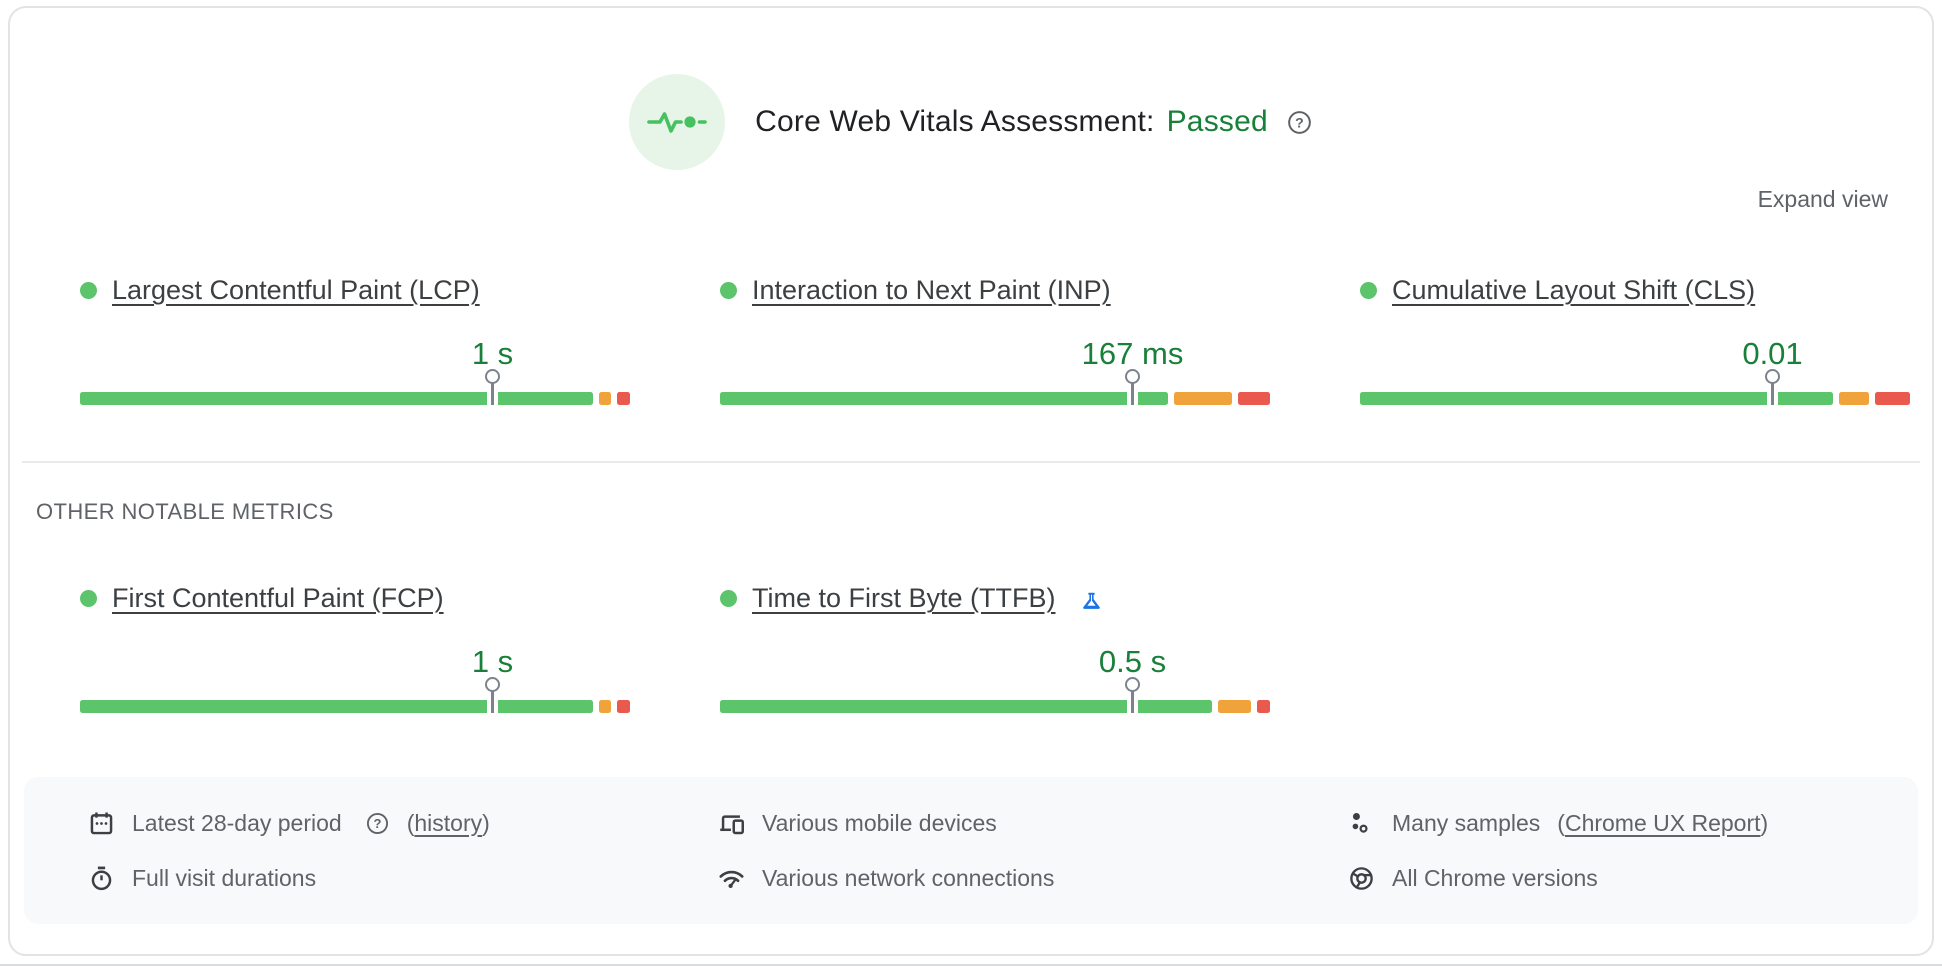  I want to click on metric-value: 0.5 s, so click(1132, 661).